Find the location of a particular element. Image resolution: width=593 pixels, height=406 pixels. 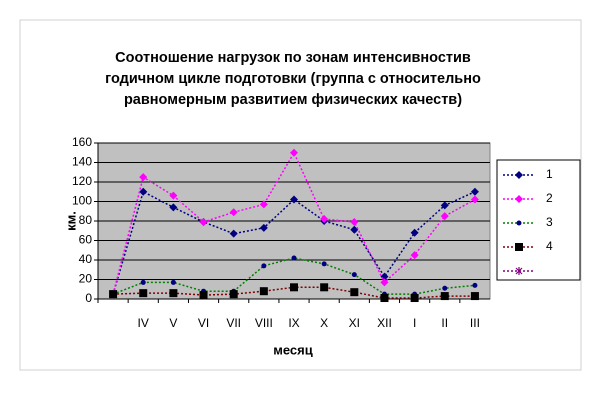

y-tick-label: 120 is located at coordinates (82, 181).